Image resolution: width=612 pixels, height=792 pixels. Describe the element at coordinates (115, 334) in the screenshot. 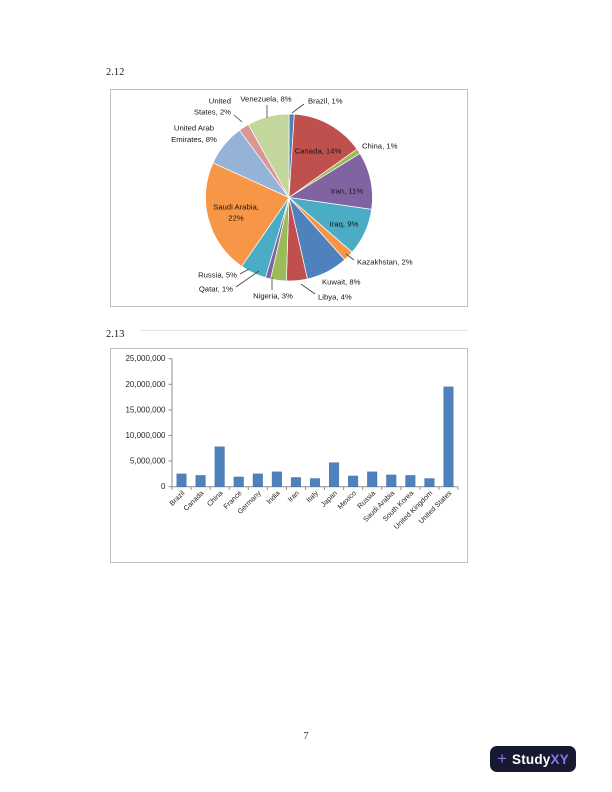

I see `figure-label-2-13: 2.13` at that location.